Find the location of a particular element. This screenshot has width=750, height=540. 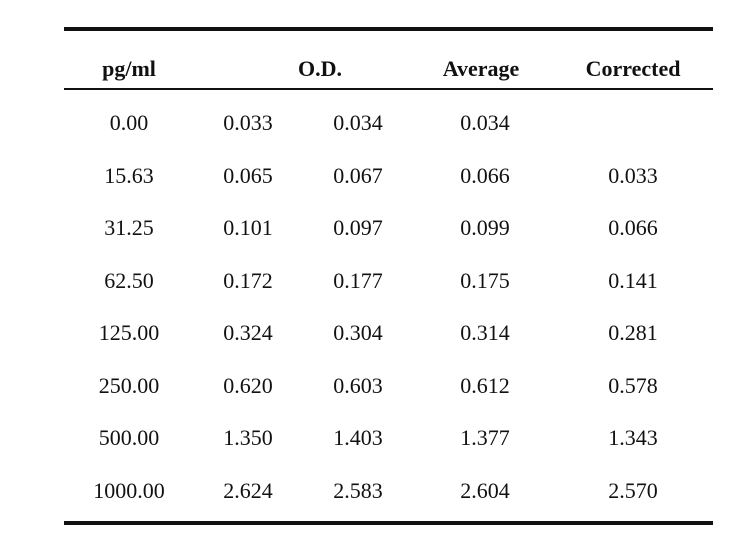

cell-average: 0.612 is located at coordinates (485, 385).